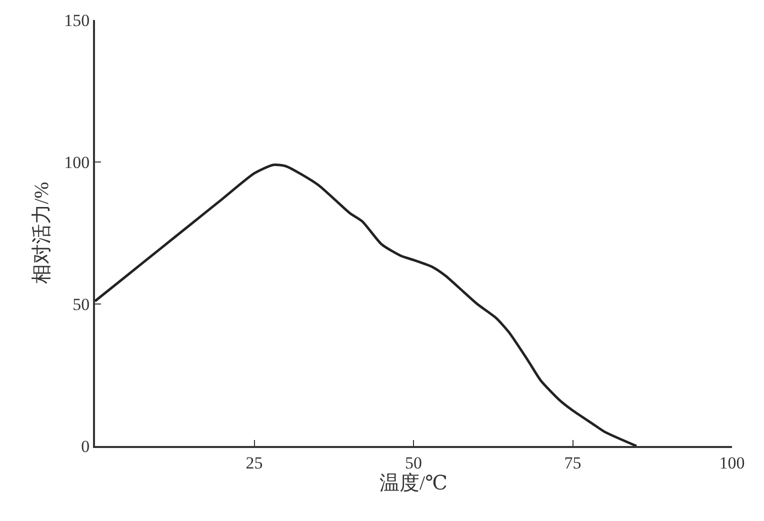 The height and width of the screenshot is (521, 764). What do you see at coordinates (85, 446) in the screenshot?
I see `y-tick-label: 0` at bounding box center [85, 446].